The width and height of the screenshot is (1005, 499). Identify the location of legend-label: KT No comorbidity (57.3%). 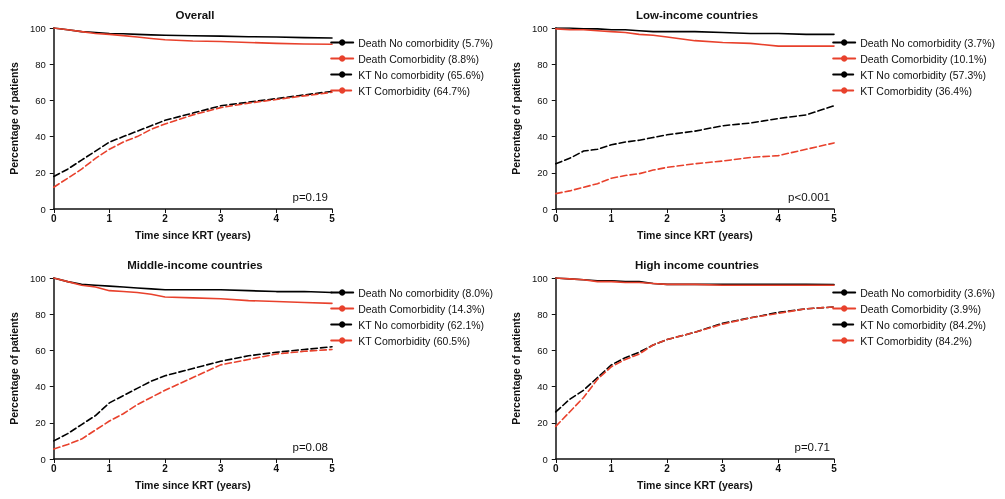
(923, 74).